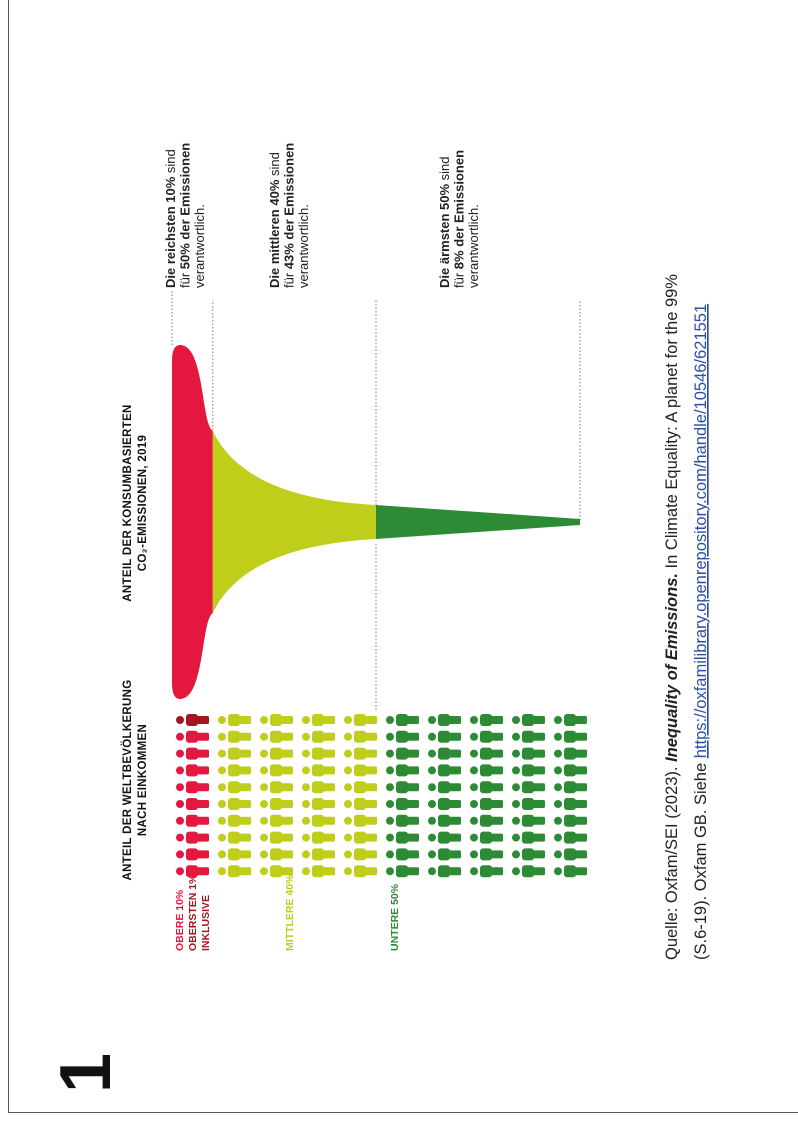 This screenshot has height=1123, width=798. What do you see at coordinates (289, 206) in the screenshot?
I see `annotation-part: 43% der Emissionen` at bounding box center [289, 206].